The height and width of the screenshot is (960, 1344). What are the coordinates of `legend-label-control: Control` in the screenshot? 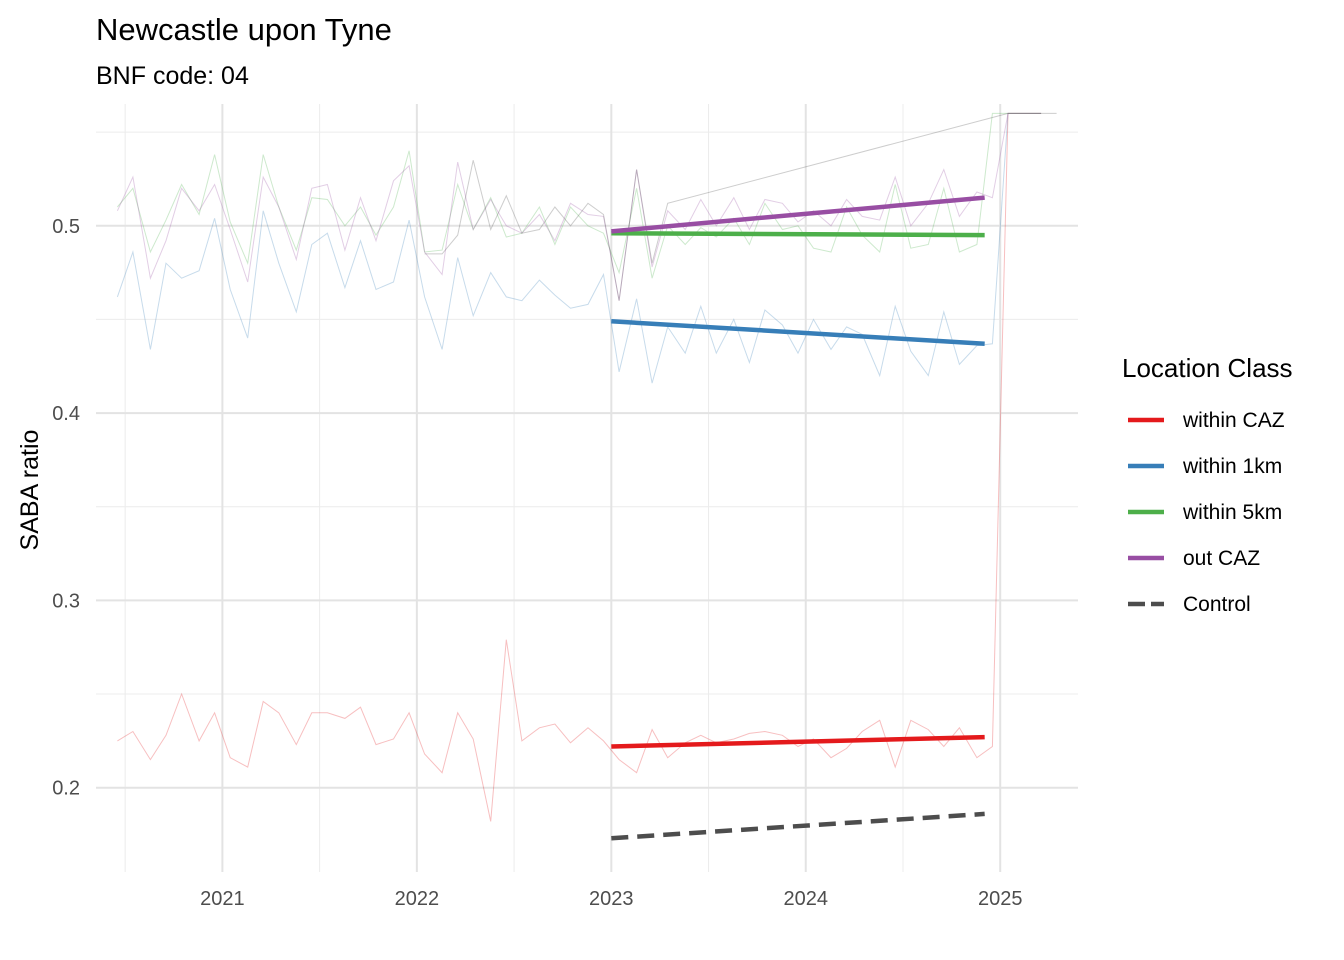 It's located at (1217, 604).